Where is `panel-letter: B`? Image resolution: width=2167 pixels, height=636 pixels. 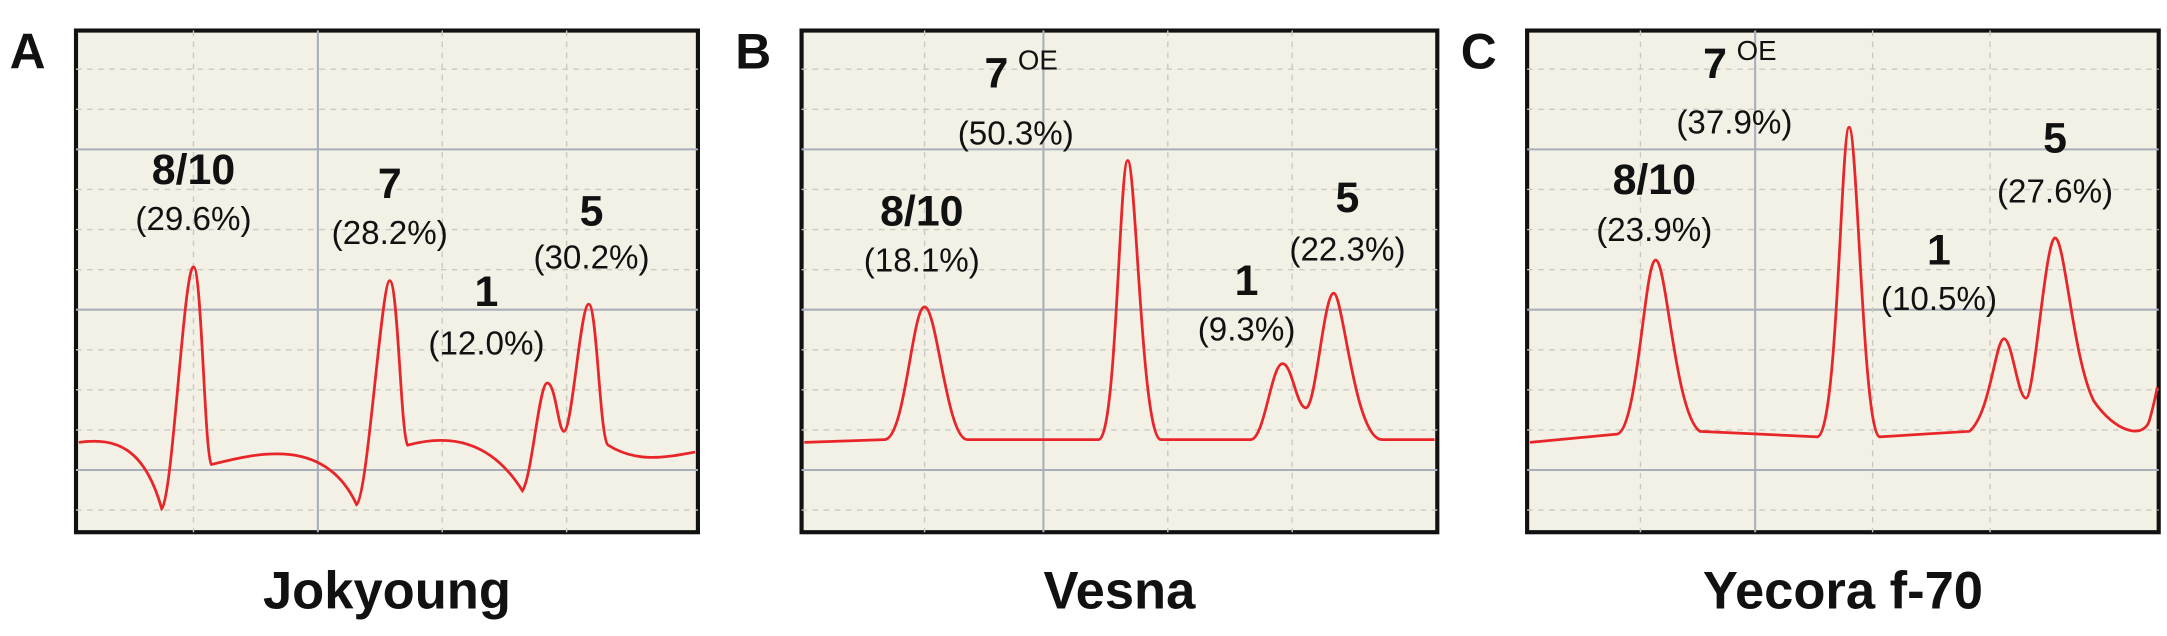 panel-letter: B is located at coordinates (753, 52).